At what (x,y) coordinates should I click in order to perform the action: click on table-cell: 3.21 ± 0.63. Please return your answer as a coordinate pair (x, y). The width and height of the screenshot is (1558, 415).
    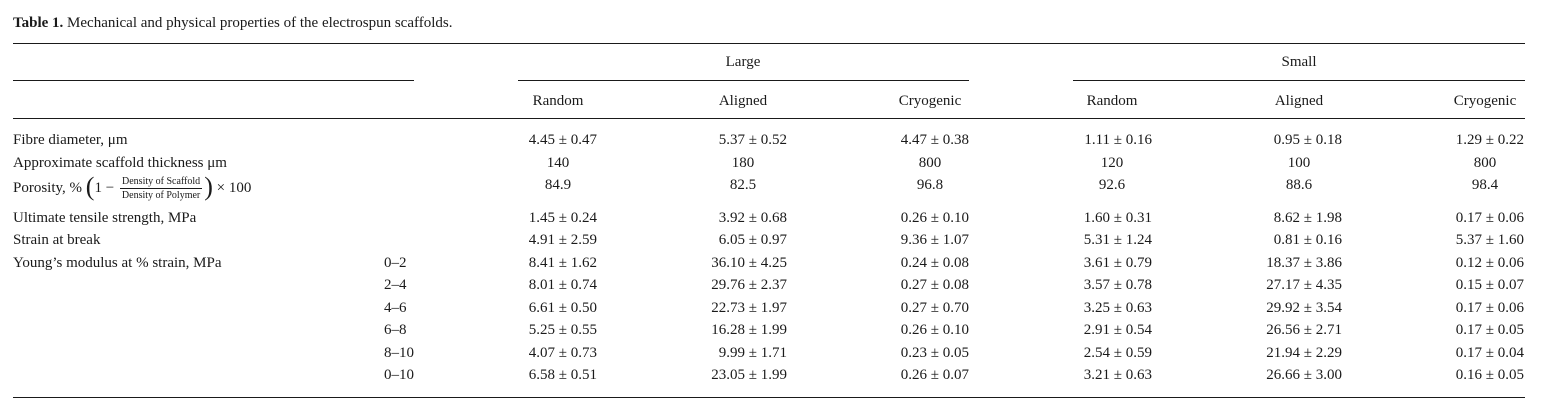
    Looking at the image, I should click on (1117, 375).